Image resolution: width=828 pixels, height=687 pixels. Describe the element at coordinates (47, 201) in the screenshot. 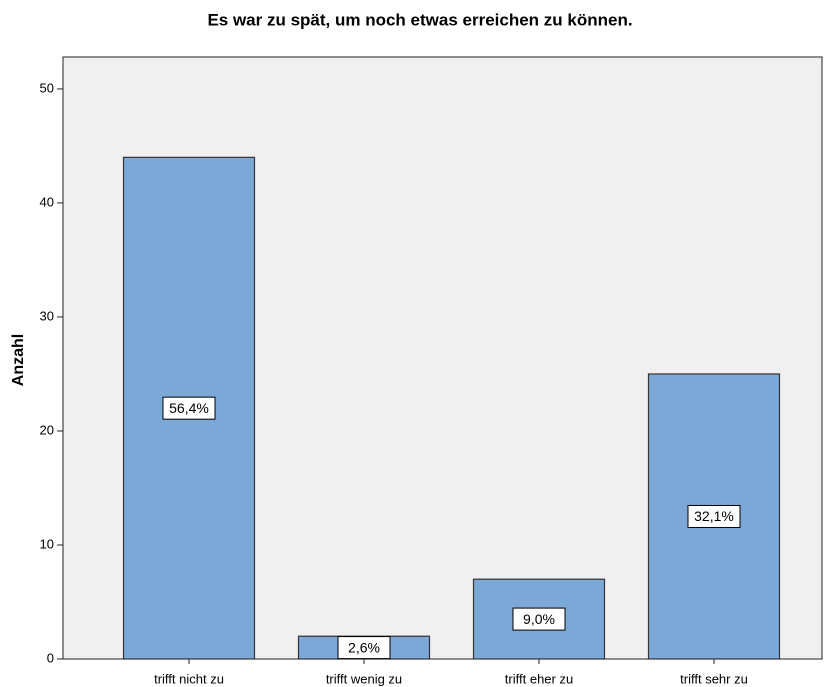

I see `y-tick-label: 40` at that location.